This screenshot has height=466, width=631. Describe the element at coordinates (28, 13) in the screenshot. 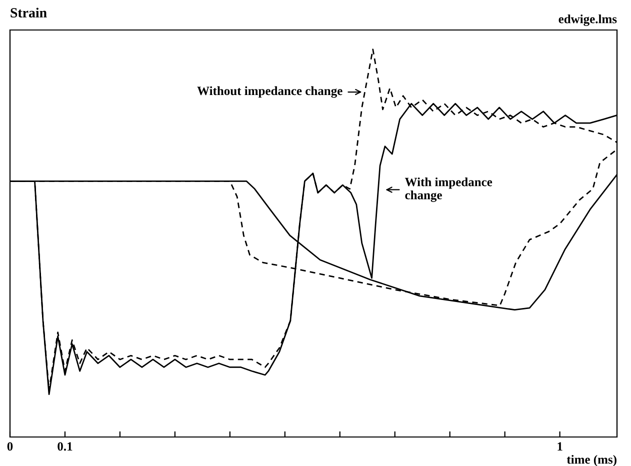

I see `y-axis-title: Strain` at that location.